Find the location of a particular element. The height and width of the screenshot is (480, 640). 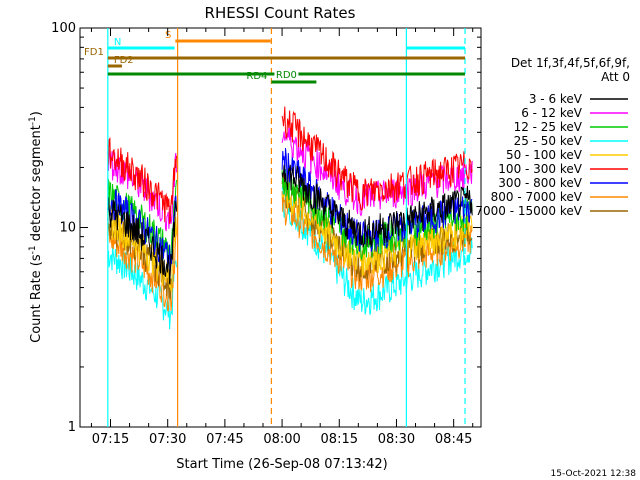

legend-label: 300 - 800 keV is located at coordinates (540, 183).